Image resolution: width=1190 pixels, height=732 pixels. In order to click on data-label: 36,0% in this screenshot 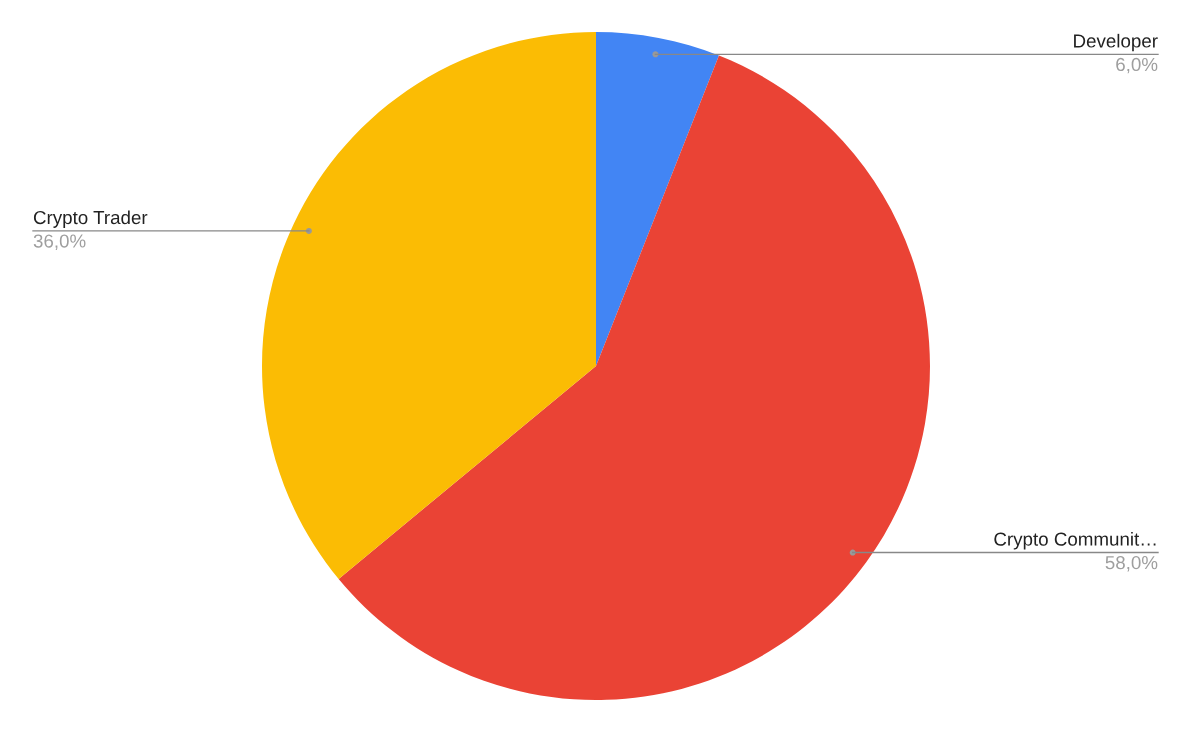, I will do `click(59, 242)`.